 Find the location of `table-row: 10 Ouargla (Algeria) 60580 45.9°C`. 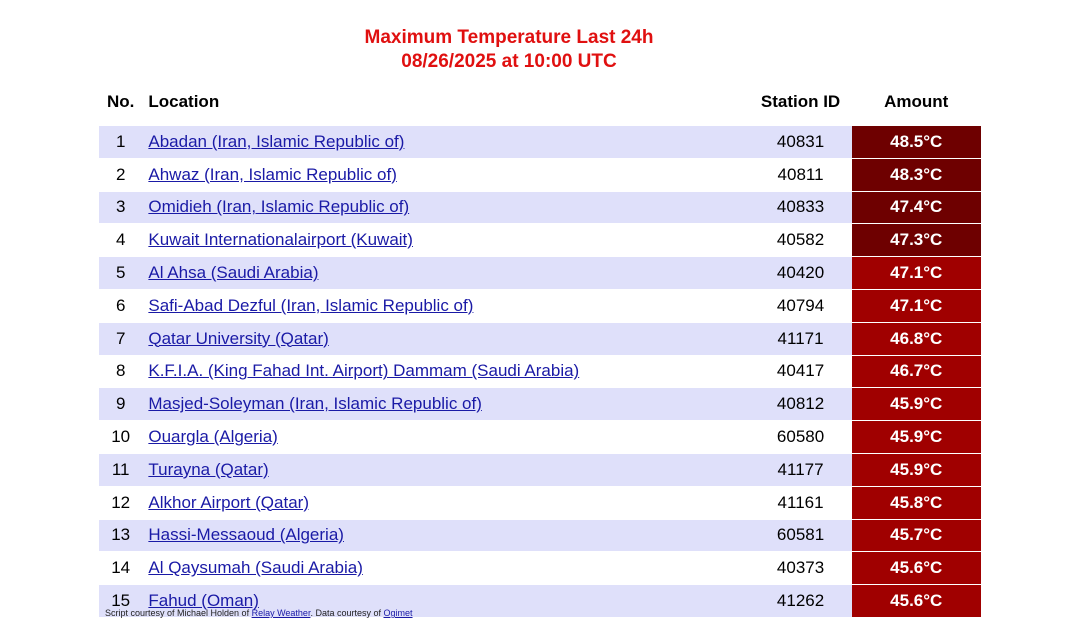

table-row: 10 Ouargla (Algeria) 60580 45.9°C is located at coordinates (540, 437).